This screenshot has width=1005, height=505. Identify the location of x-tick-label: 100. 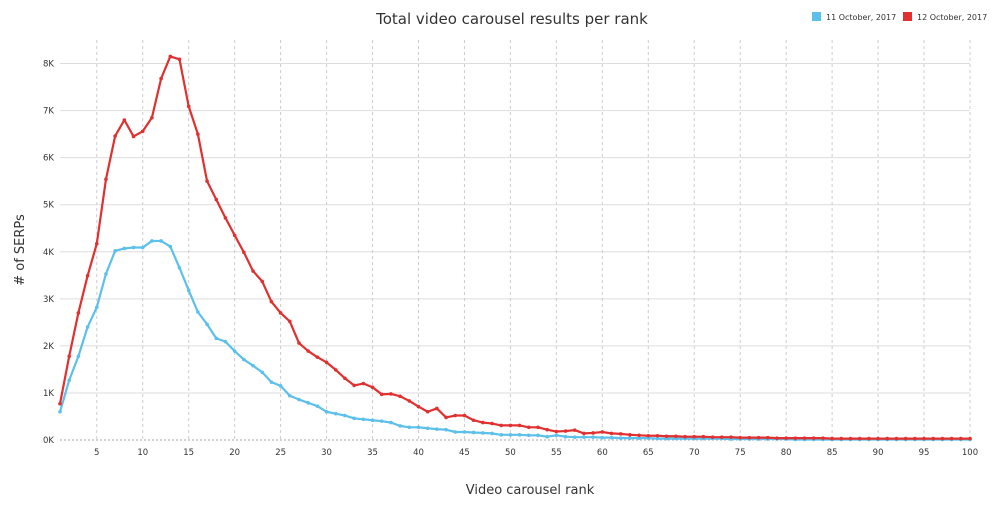
(970, 453).